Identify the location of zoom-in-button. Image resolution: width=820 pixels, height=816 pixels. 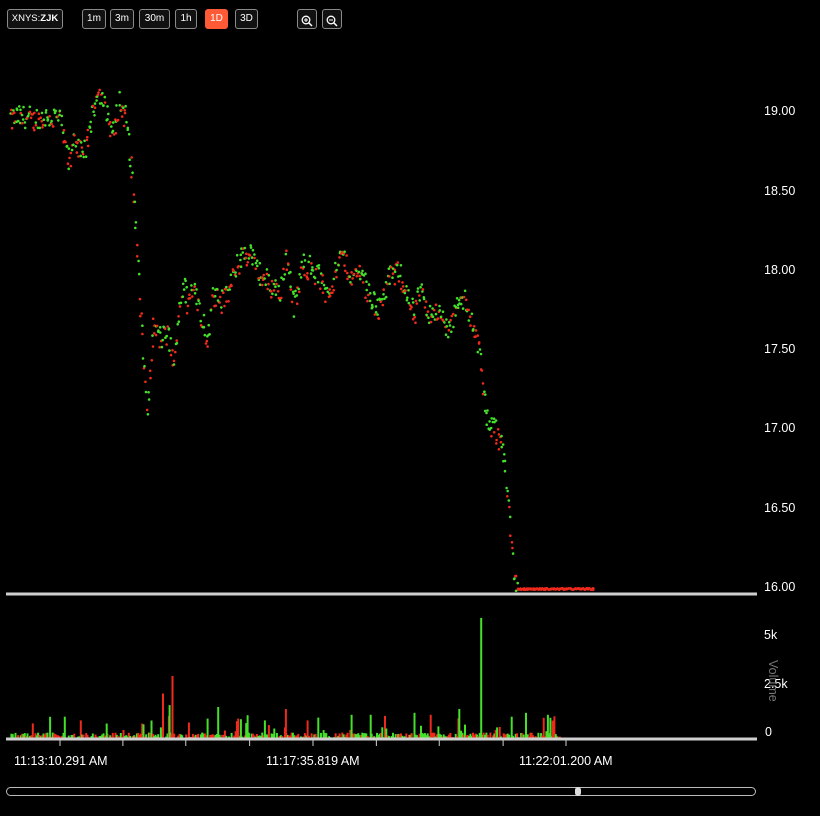
(307, 19).